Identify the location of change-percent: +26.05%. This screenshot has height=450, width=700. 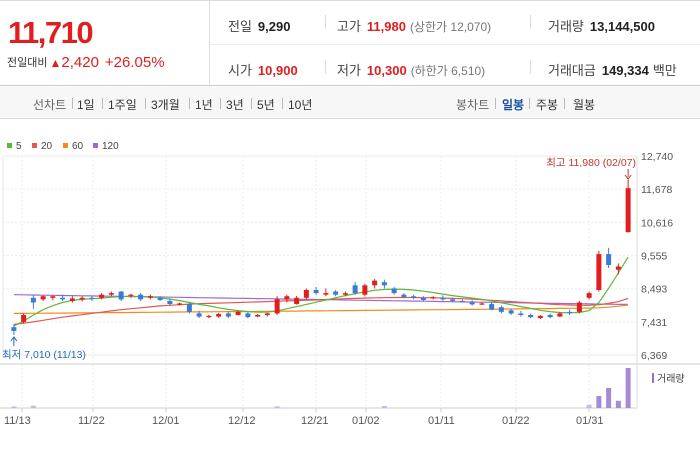
(134, 62).